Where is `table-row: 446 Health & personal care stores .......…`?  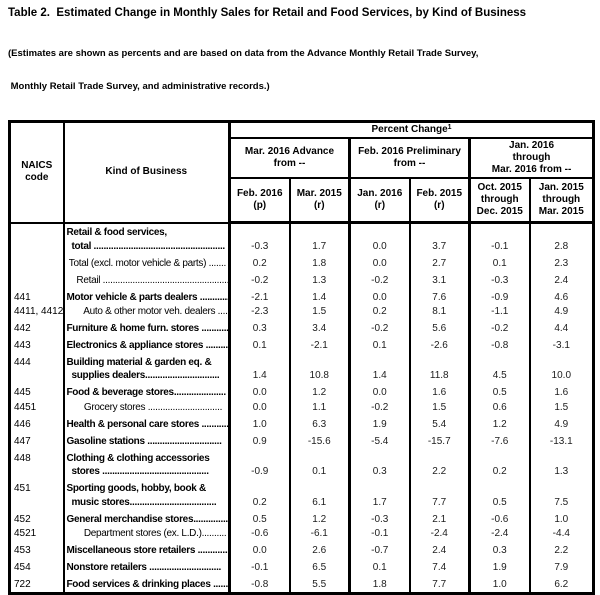
table-row: 446 Health & personal care stores .......… is located at coordinates (301, 424).